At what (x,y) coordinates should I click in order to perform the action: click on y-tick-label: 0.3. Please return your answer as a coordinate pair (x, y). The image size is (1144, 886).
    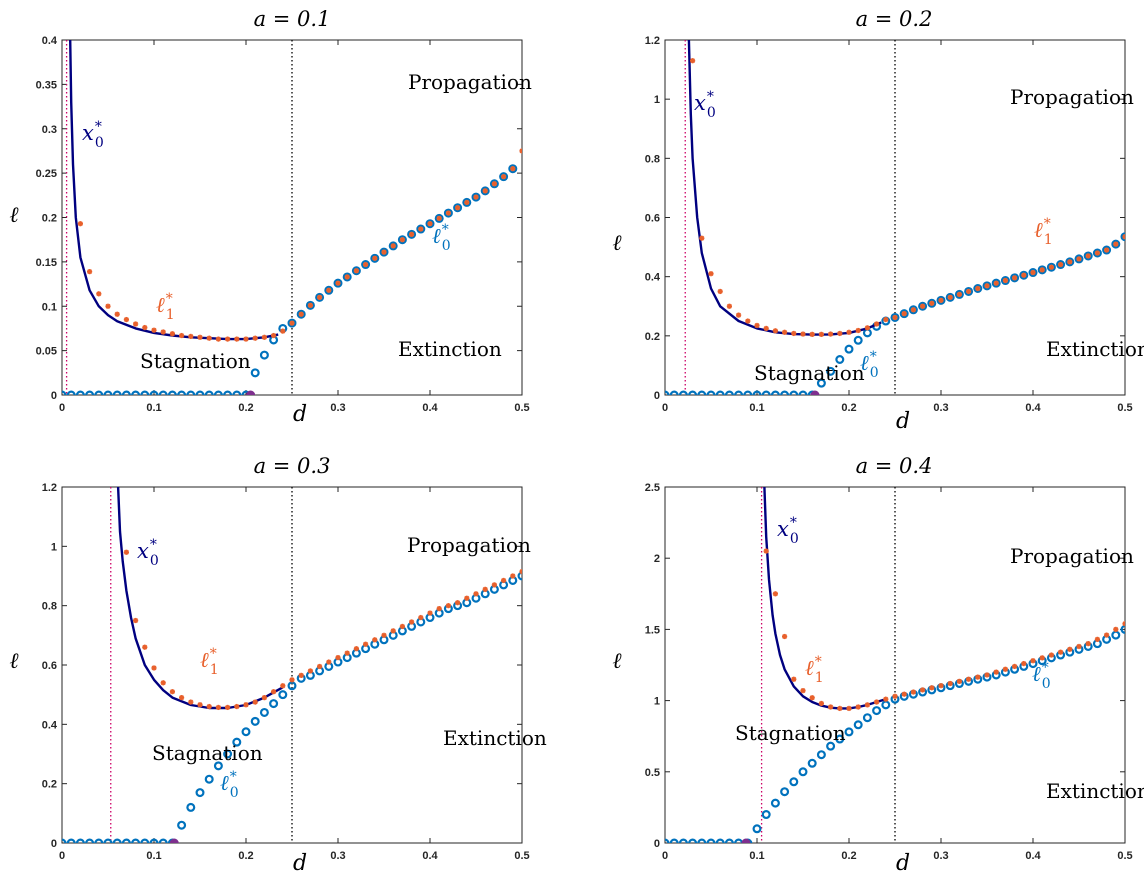
    Looking at the image, I should click on (49, 130).